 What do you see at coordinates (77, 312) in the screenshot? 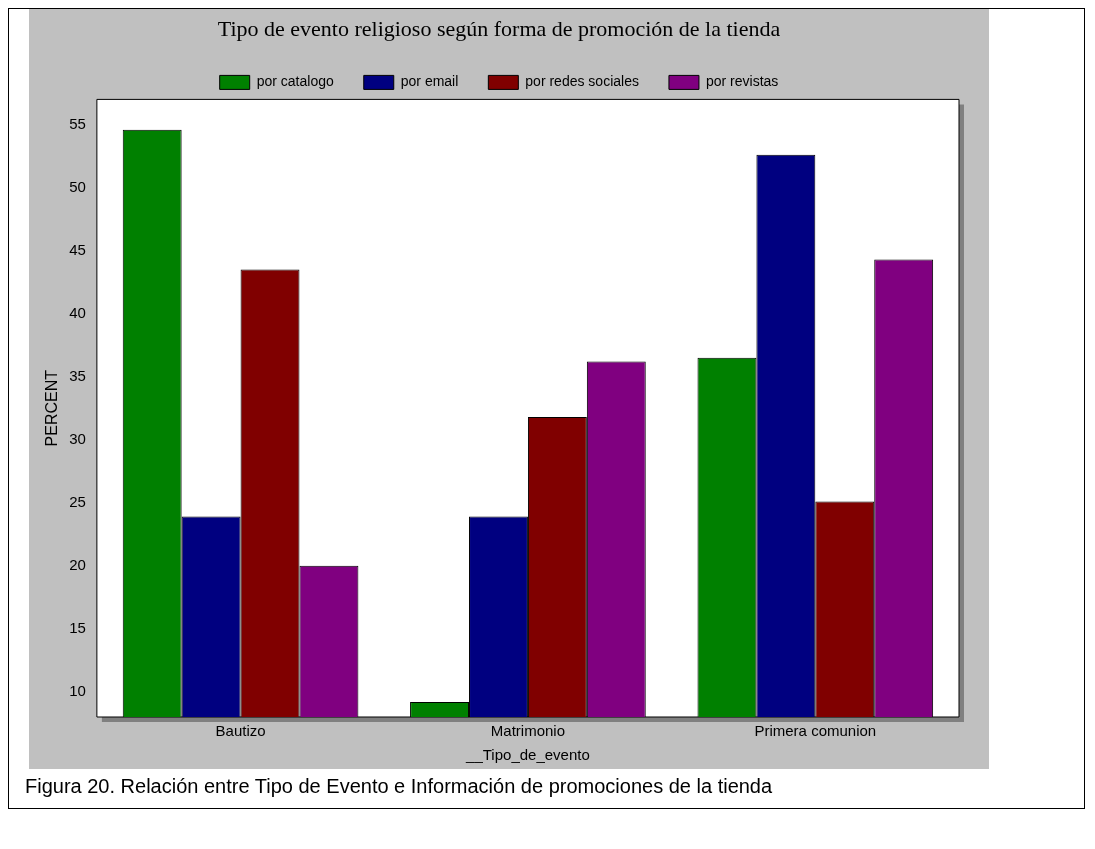
I see `y-tick-label: 40` at bounding box center [77, 312].